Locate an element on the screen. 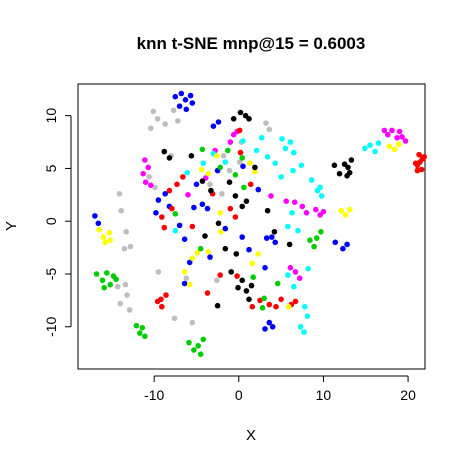 The height and width of the screenshot is (464, 465). y-axis-title: Y is located at coordinates (11, 226).